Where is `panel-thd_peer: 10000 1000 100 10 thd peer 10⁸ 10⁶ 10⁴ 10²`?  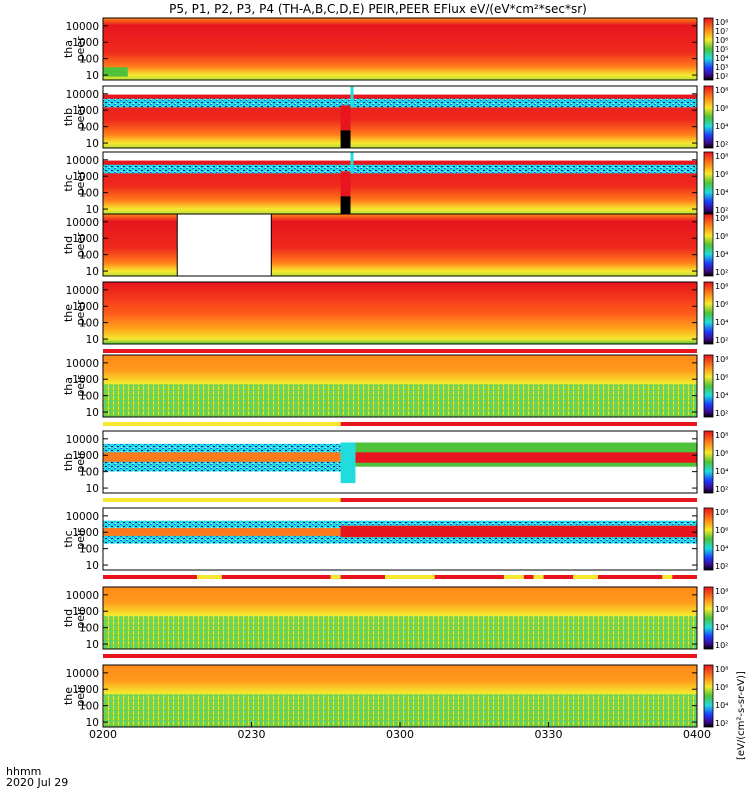
panel-thd_peer: 10000 1000 100 10 thd peer 10⁸ 10⁶ 10⁴ 10² is located at coordinates (395, 245).